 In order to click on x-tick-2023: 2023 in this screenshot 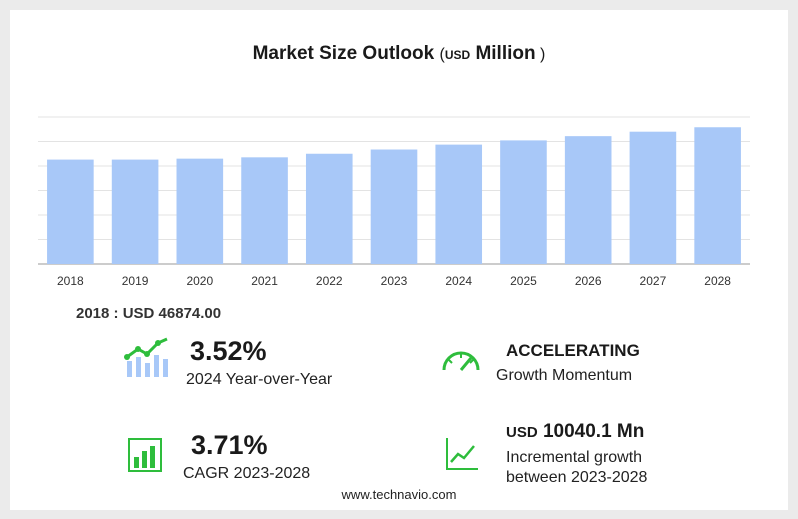, I will do `click(394, 281)`.